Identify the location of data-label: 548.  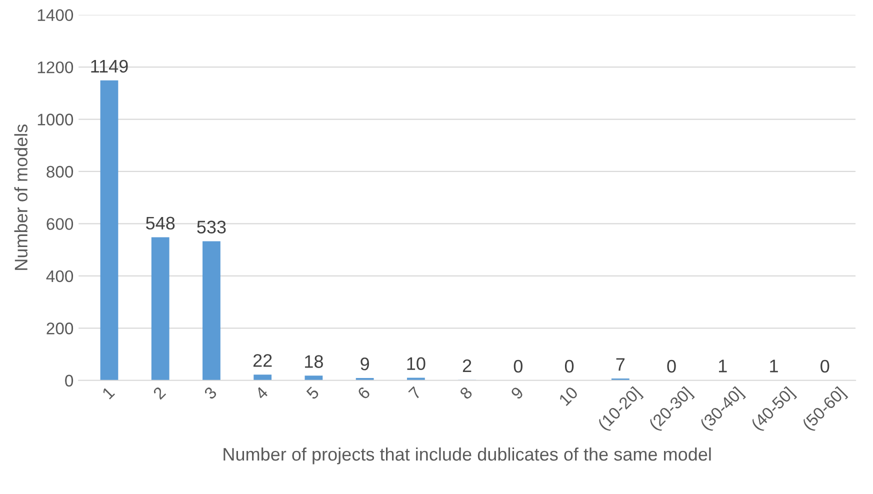
(160, 223).